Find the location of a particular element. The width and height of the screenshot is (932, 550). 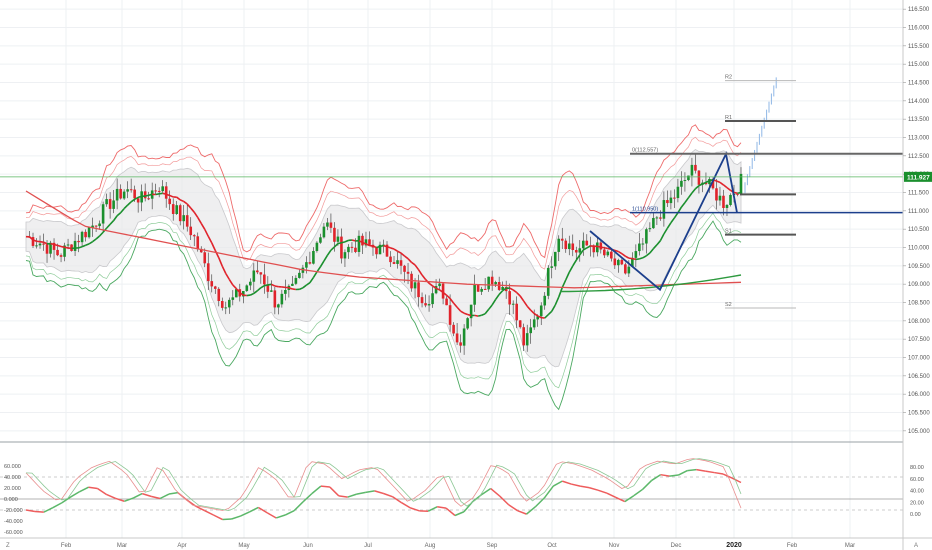

price-tick-label: 109.500 is located at coordinates (919, 267).